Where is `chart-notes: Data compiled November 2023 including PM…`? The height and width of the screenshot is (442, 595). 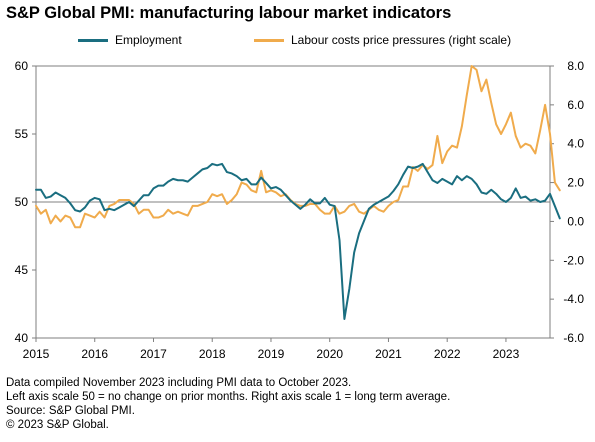
chart-notes: Data compiled November 2023 including PM… is located at coordinates (228, 404).